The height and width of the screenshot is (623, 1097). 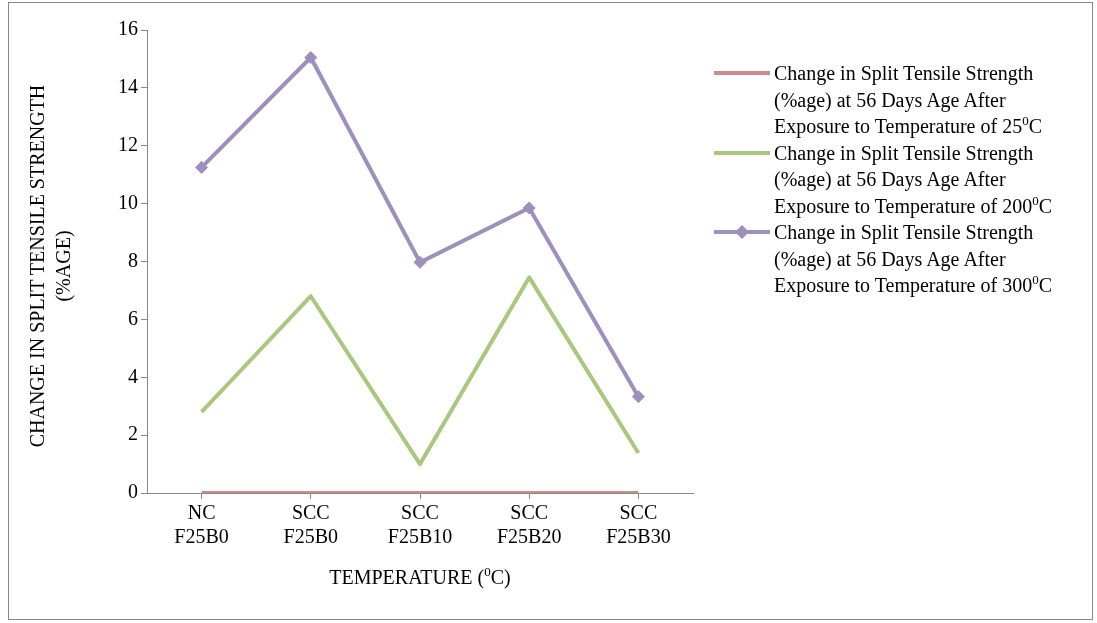 What do you see at coordinates (913, 259) in the screenshot?
I see `legend-label: Change in Split Tensile Strength (%age) at 56 Days Age After Exposure to Temperature of 300$^{0}$C` at bounding box center [913, 259].